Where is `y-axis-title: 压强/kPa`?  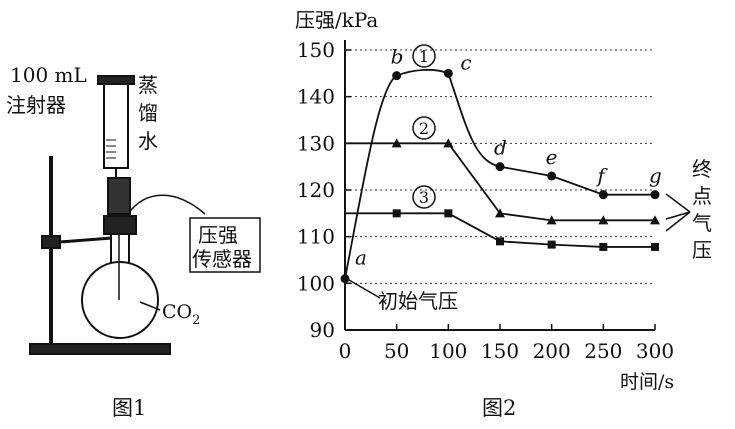
y-axis-title: 压强/kPa is located at coordinates (336, 20).